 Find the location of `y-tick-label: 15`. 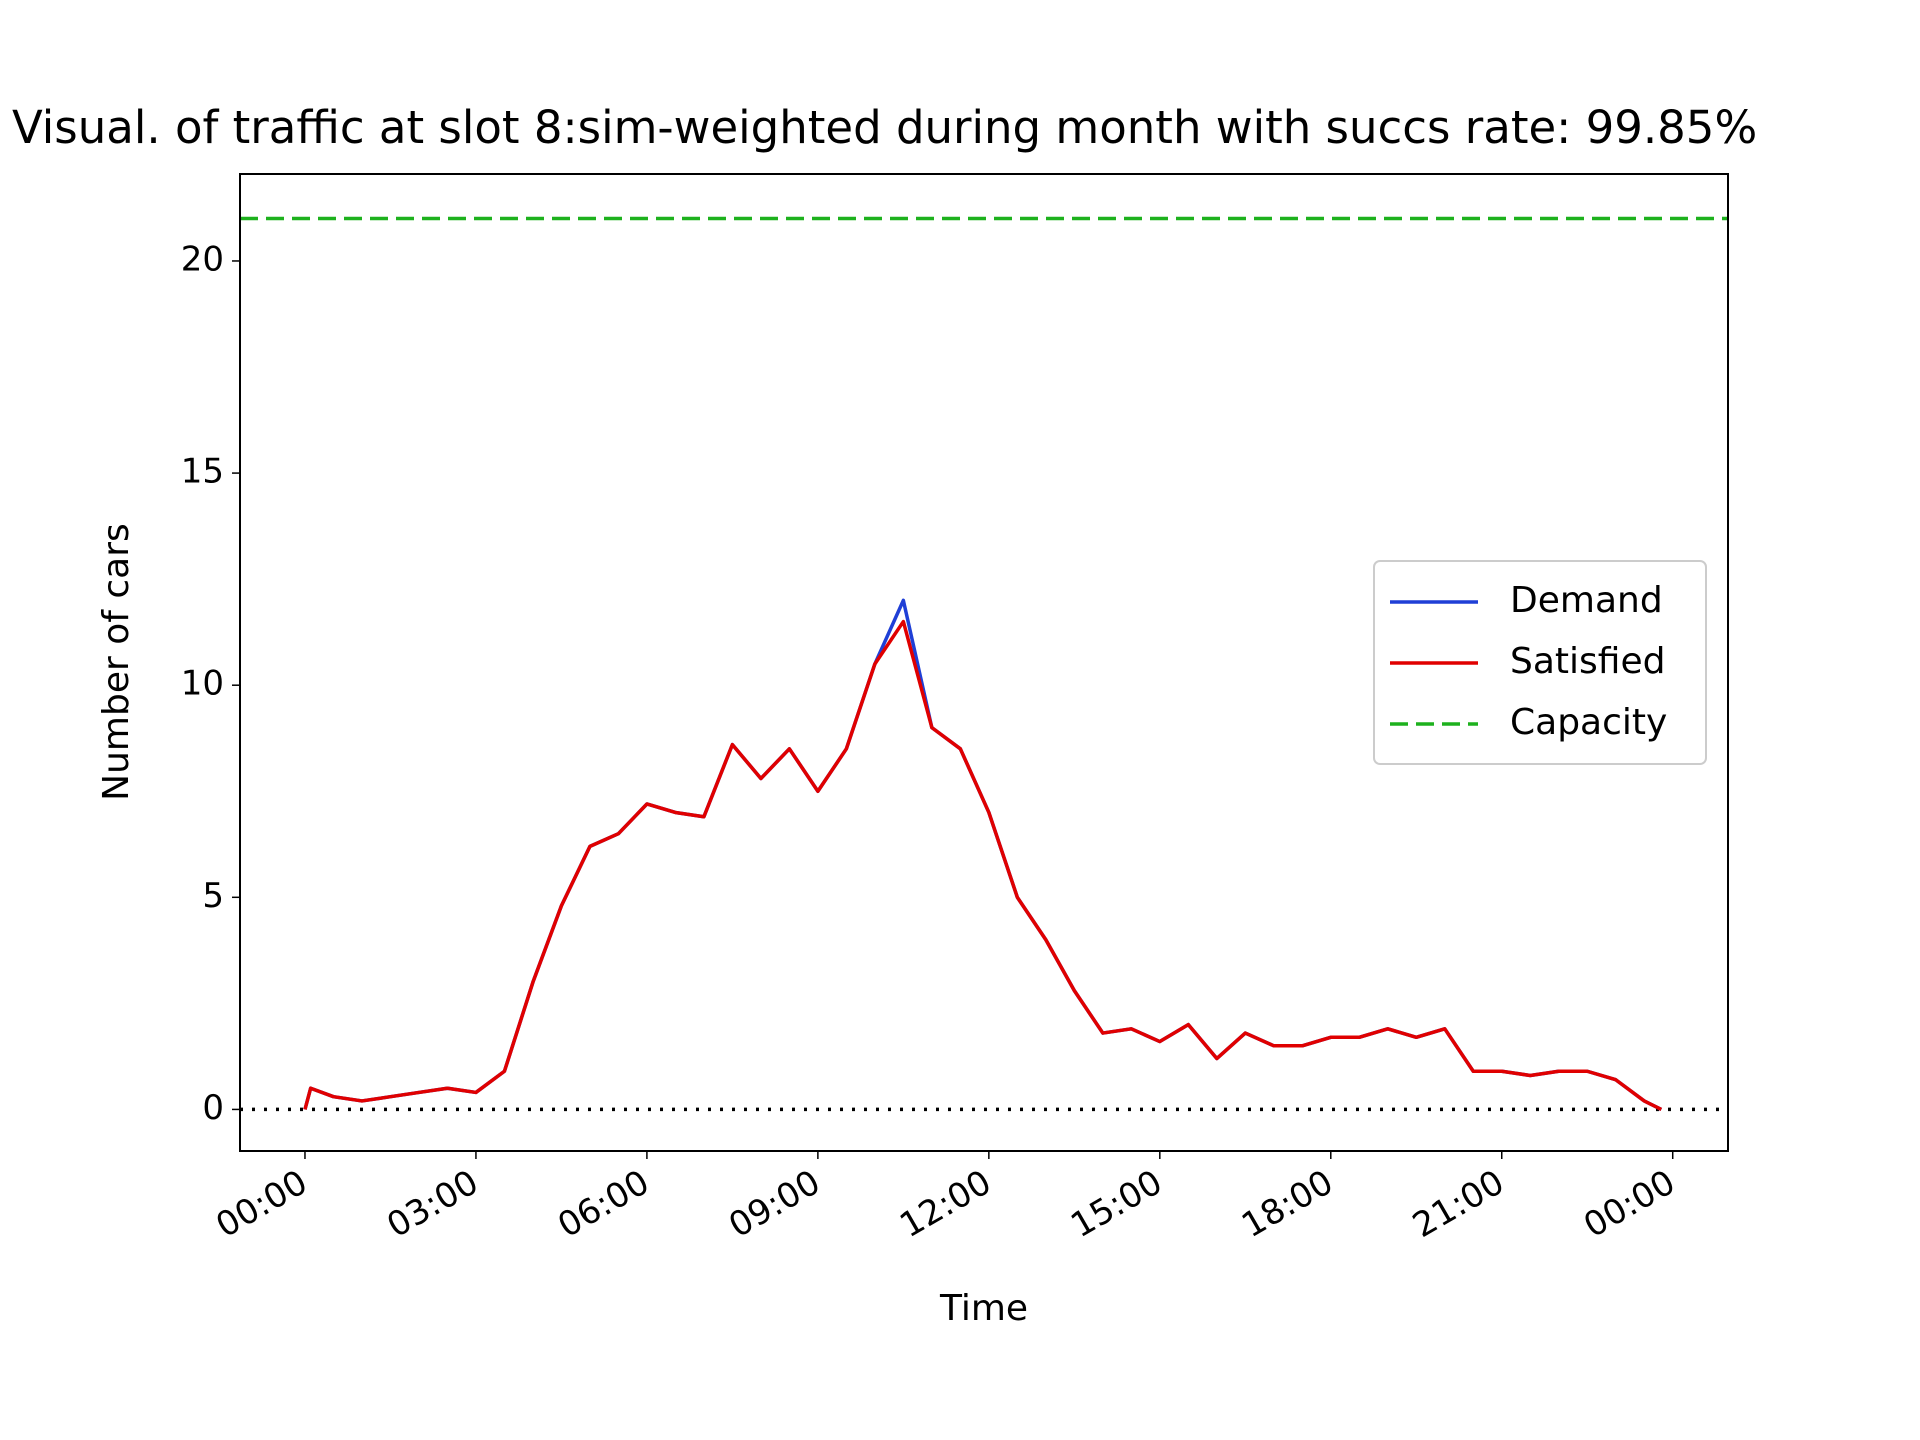

y-tick-label: 15 is located at coordinates (202, 472).